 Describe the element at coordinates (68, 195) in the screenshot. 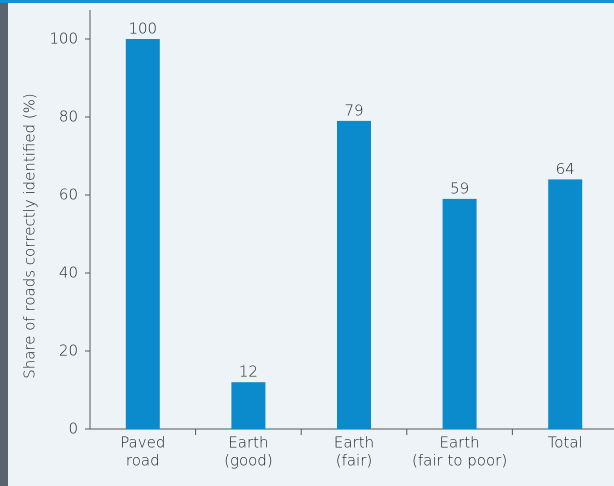

I see `y-tick-label: 60` at that location.